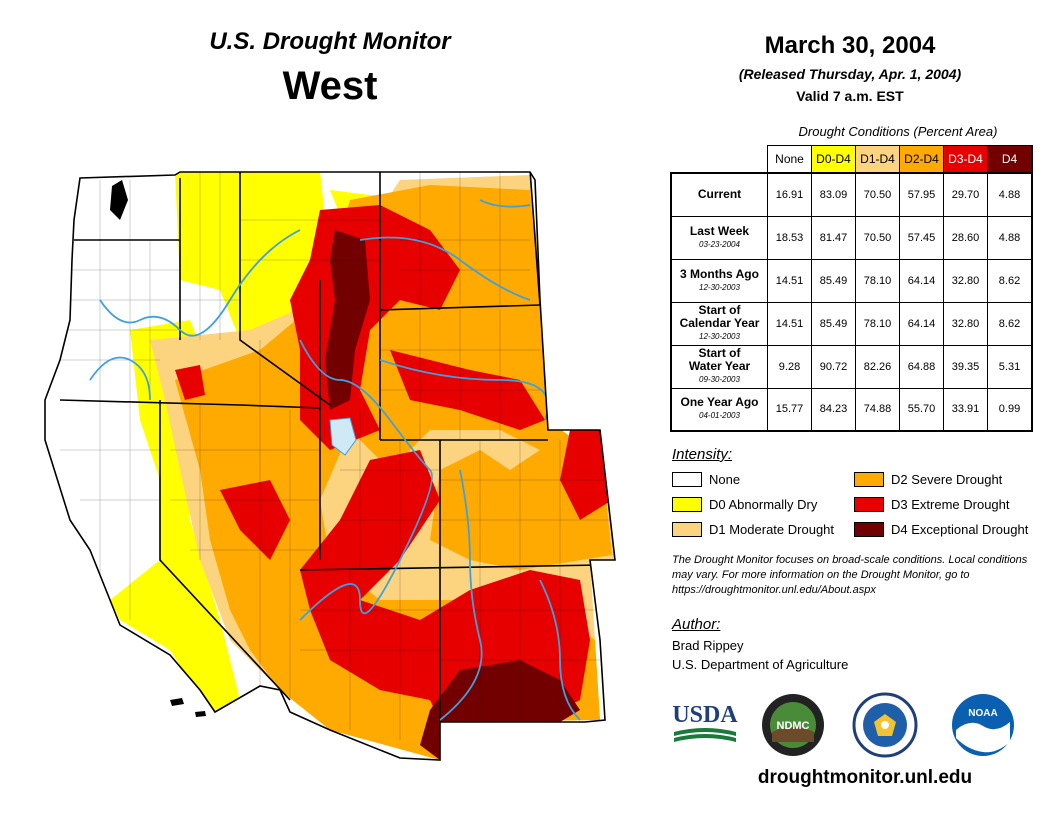 The width and height of the screenshot is (1056, 816). I want to click on d4-area-north, so click(347, 320).